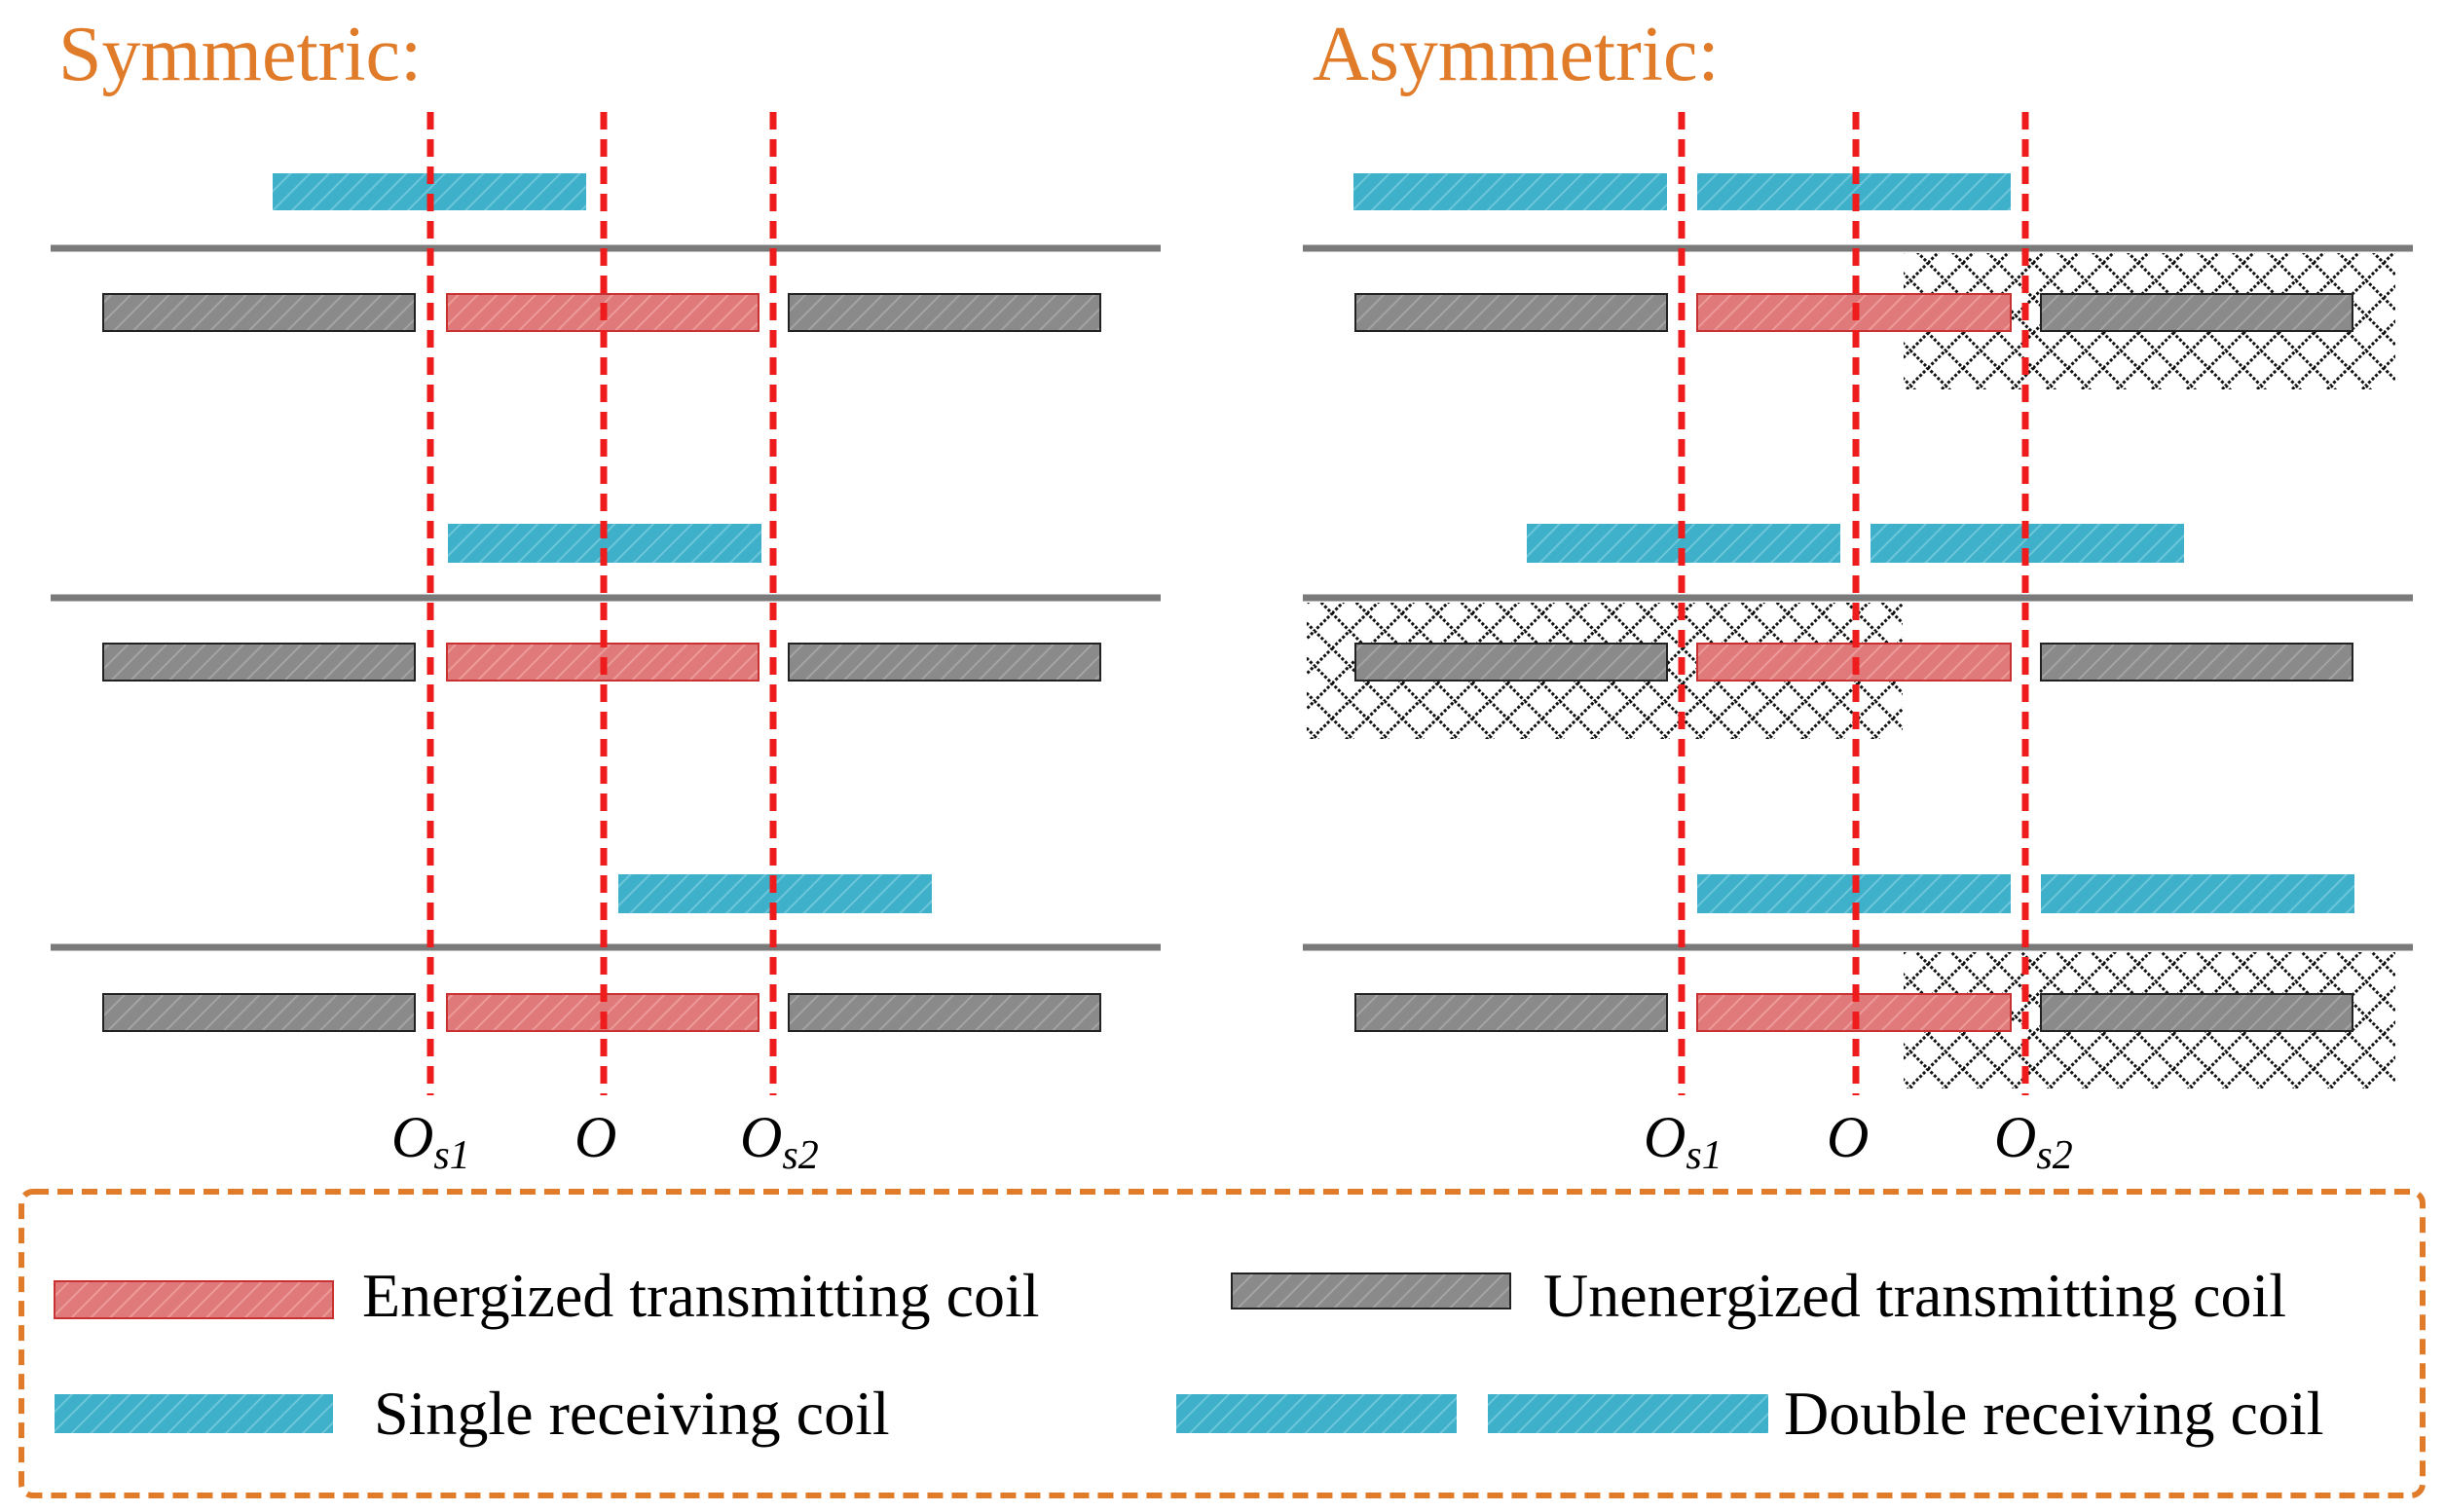 The width and height of the screenshot is (2445, 1512). I want to click on legend-single-label: Single receiving coil, so click(632, 1413).